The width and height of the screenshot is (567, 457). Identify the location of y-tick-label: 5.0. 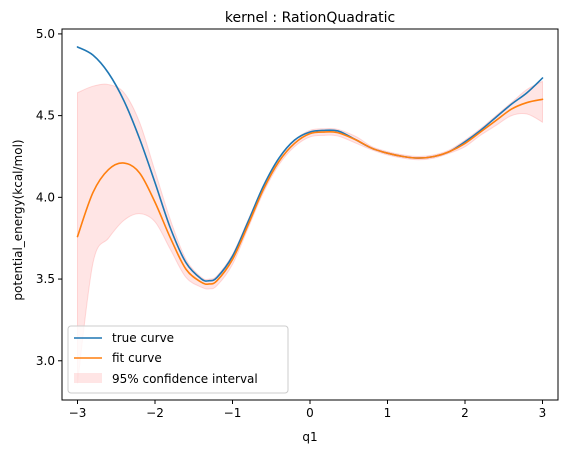
(45, 34).